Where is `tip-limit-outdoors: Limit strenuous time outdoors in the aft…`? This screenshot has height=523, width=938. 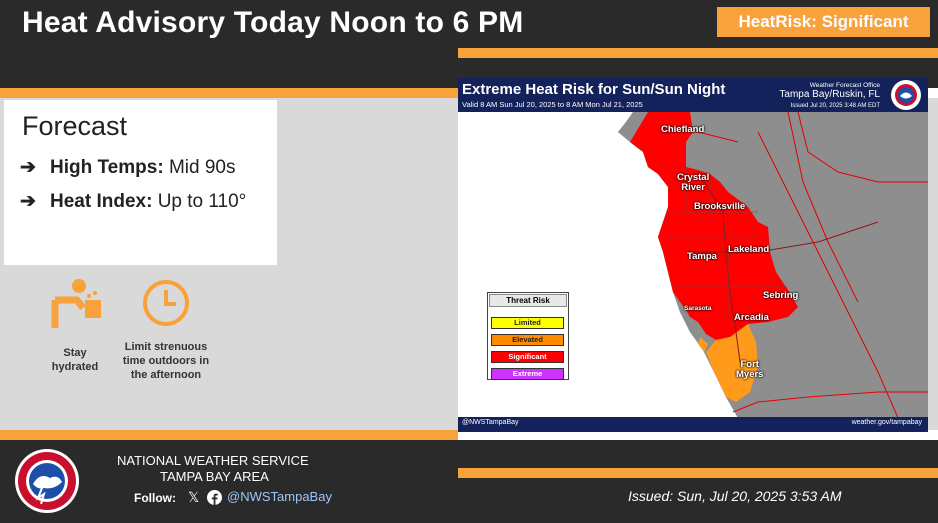 tip-limit-outdoors: Limit strenuous time outdoors in the aft… is located at coordinates (166, 330).